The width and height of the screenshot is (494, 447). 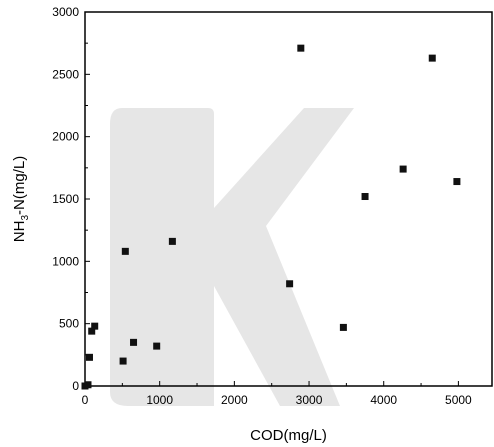 I want to click on y-tick-label: 0, so click(x=75, y=386).